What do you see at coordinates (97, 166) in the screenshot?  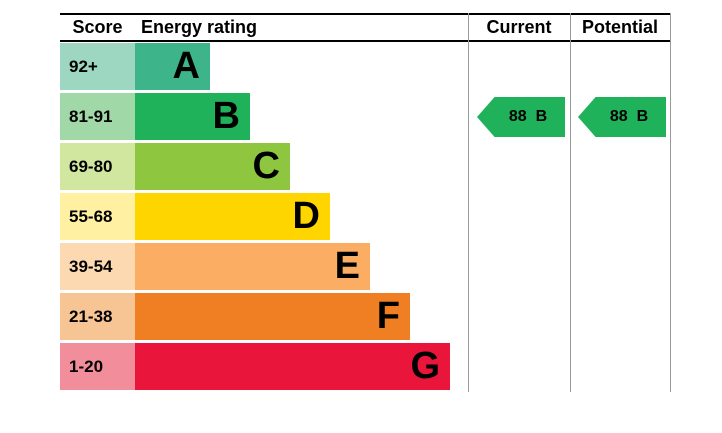 I see `band-score-range: 69-80` at bounding box center [97, 166].